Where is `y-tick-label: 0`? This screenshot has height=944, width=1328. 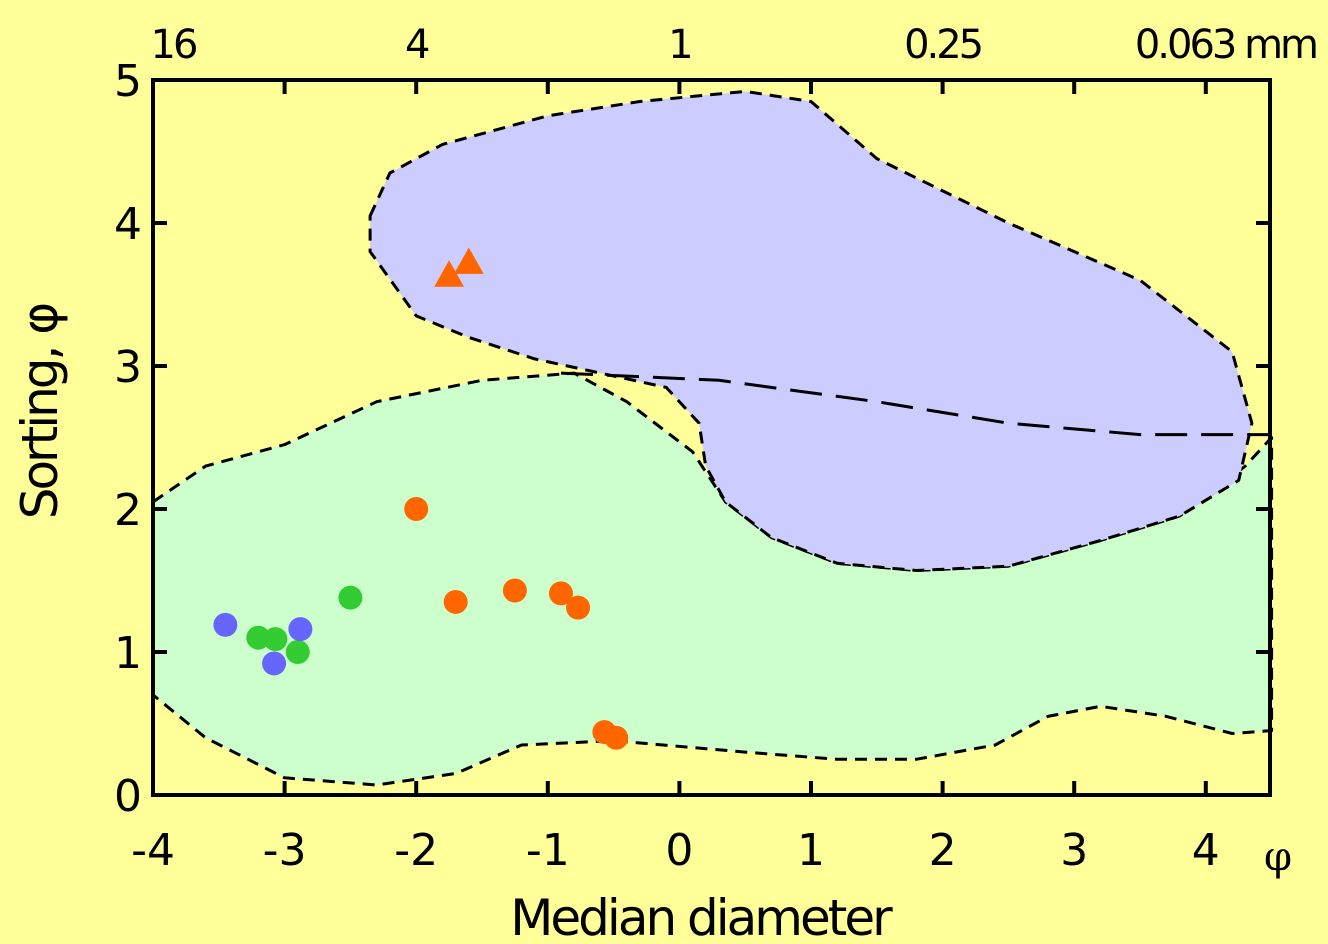
y-tick-label: 0 is located at coordinates (128, 796).